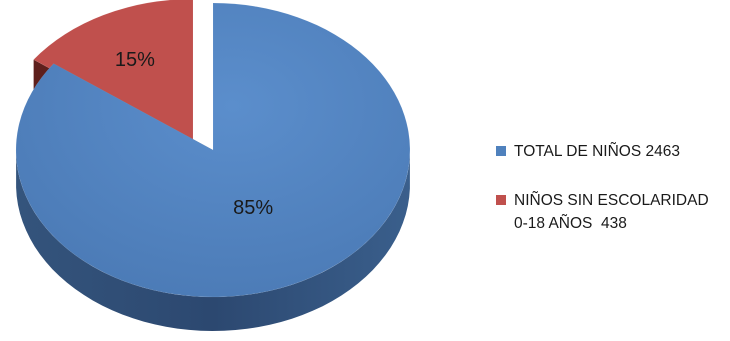 The width and height of the screenshot is (730, 341). Describe the element at coordinates (501, 151) in the screenshot. I see `legend-swatch-blue` at that location.